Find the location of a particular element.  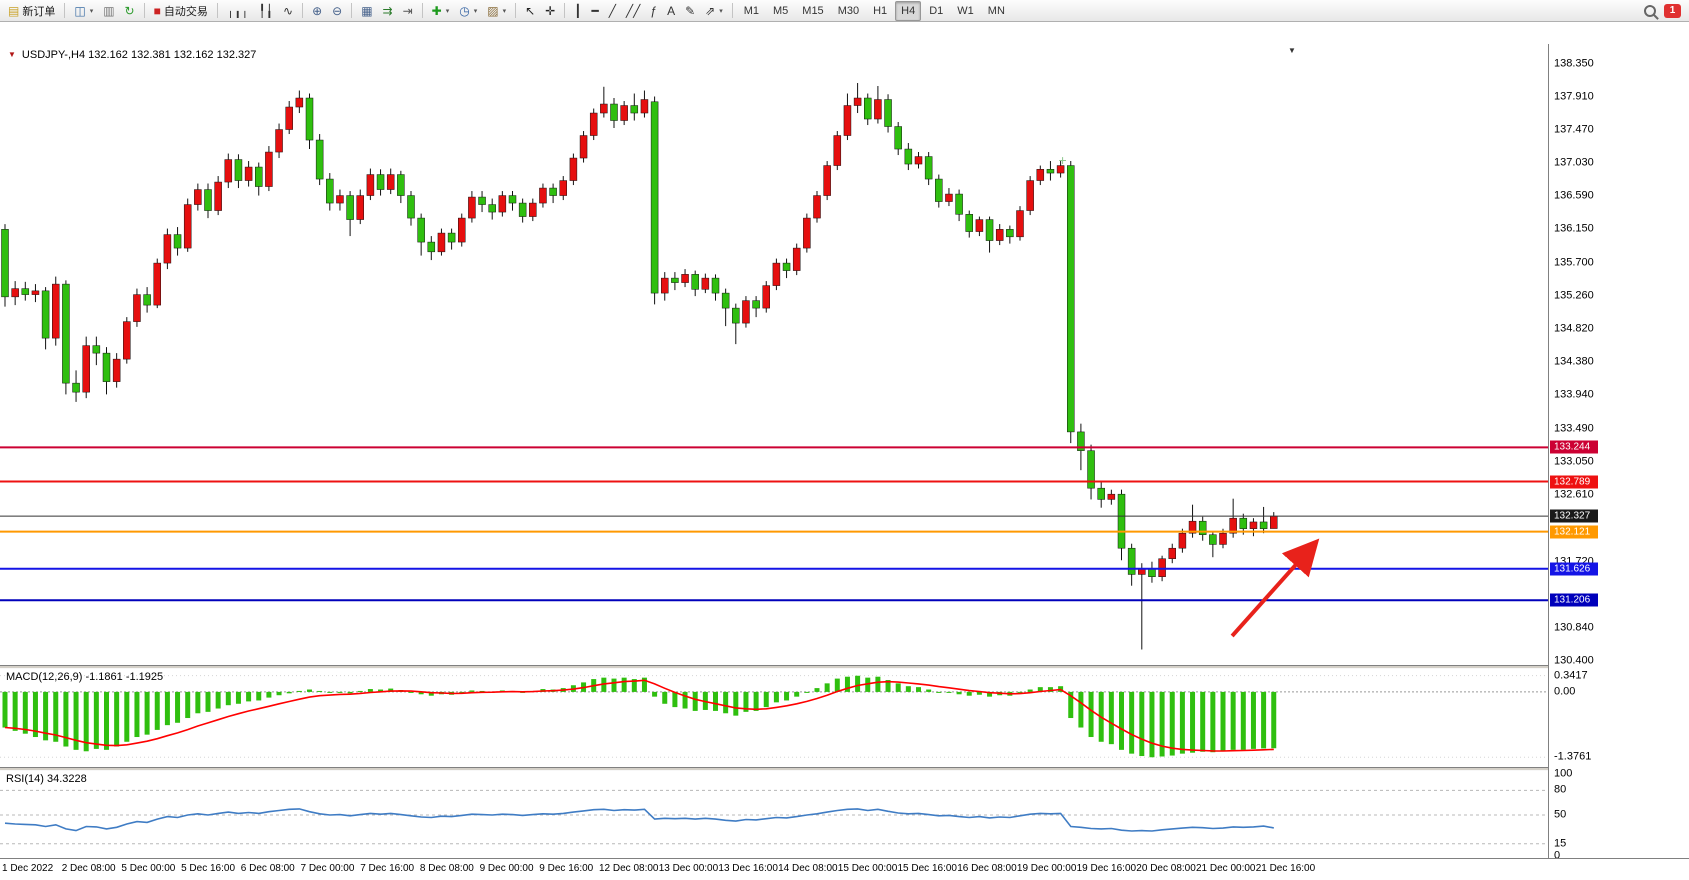

arrow-annotation is located at coordinates (1275, 588).